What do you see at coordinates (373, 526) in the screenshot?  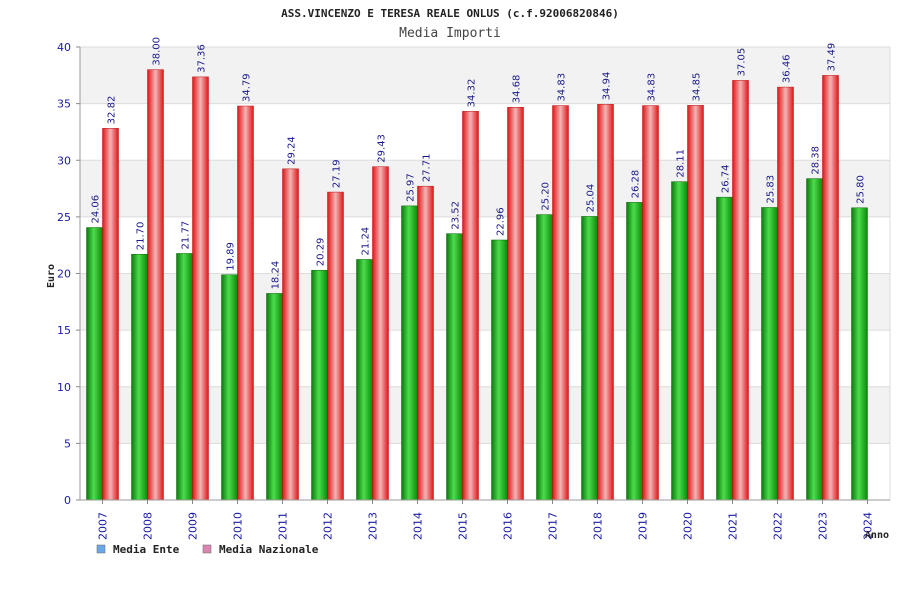 I see `x-tick-label: 2013` at bounding box center [373, 526].